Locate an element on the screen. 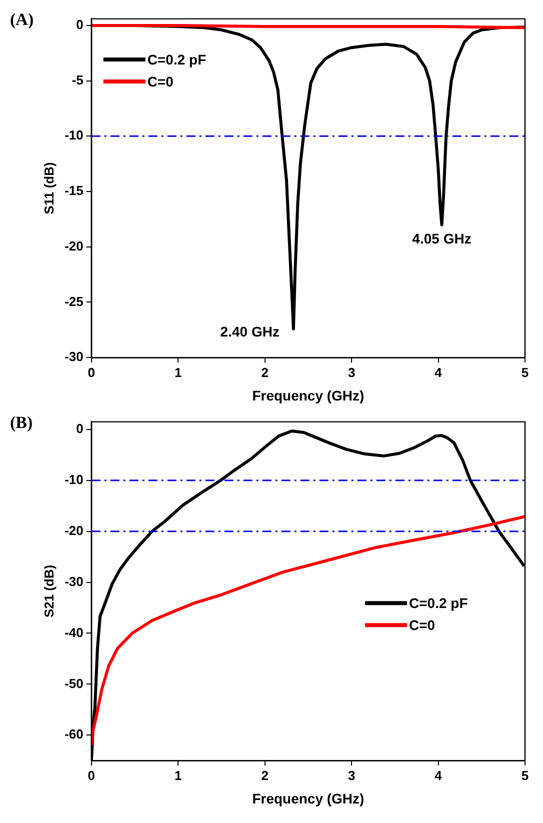 The width and height of the screenshot is (543, 823). annotation: 2.40 GHz is located at coordinates (250, 332).